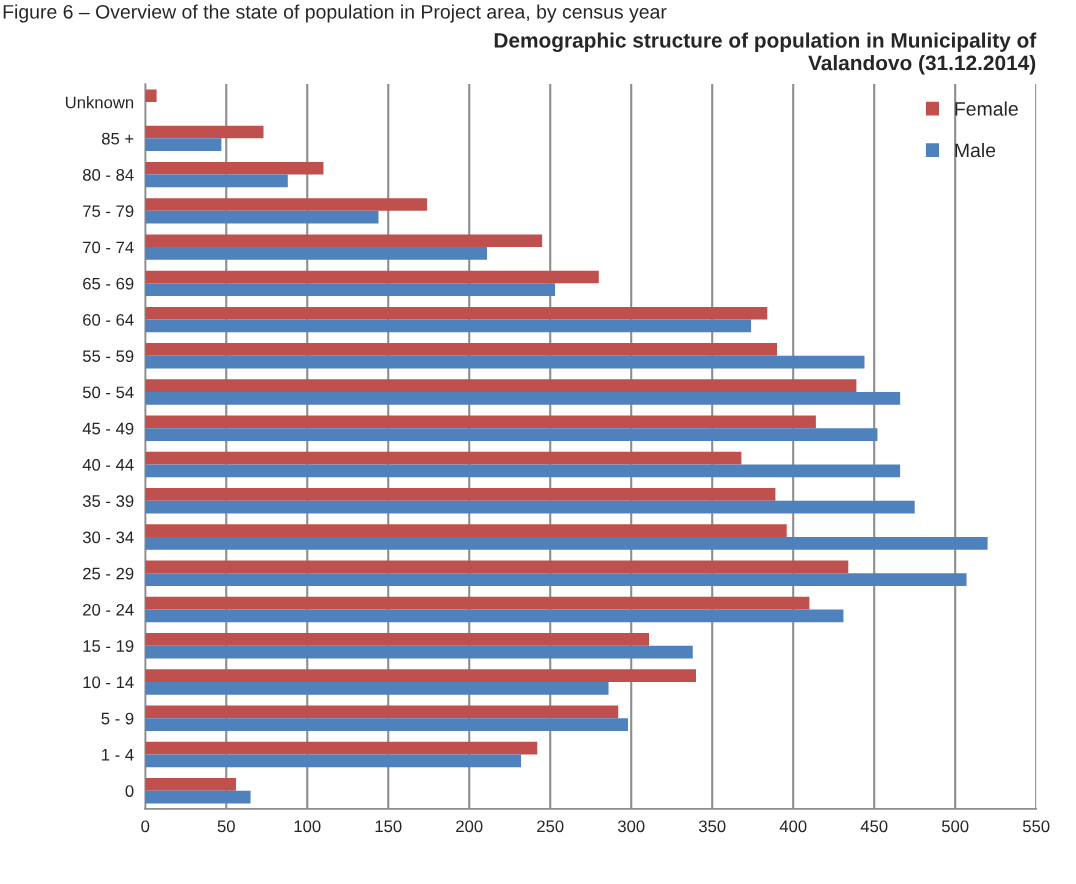 This screenshot has width=1076, height=884. I want to click on y-tick-label: 1 - 4, so click(118, 755).